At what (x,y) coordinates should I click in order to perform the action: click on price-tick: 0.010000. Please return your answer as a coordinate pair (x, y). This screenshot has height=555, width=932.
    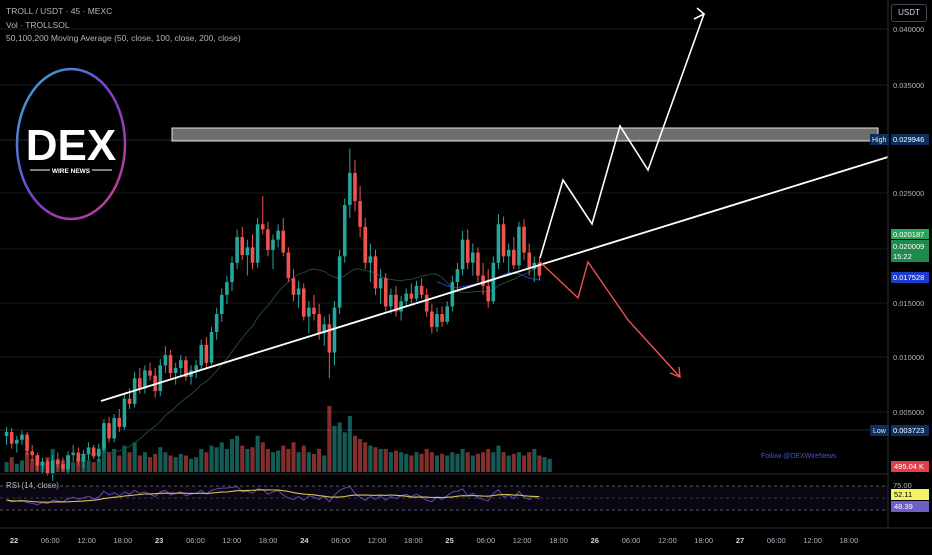
    Looking at the image, I should click on (908, 357).